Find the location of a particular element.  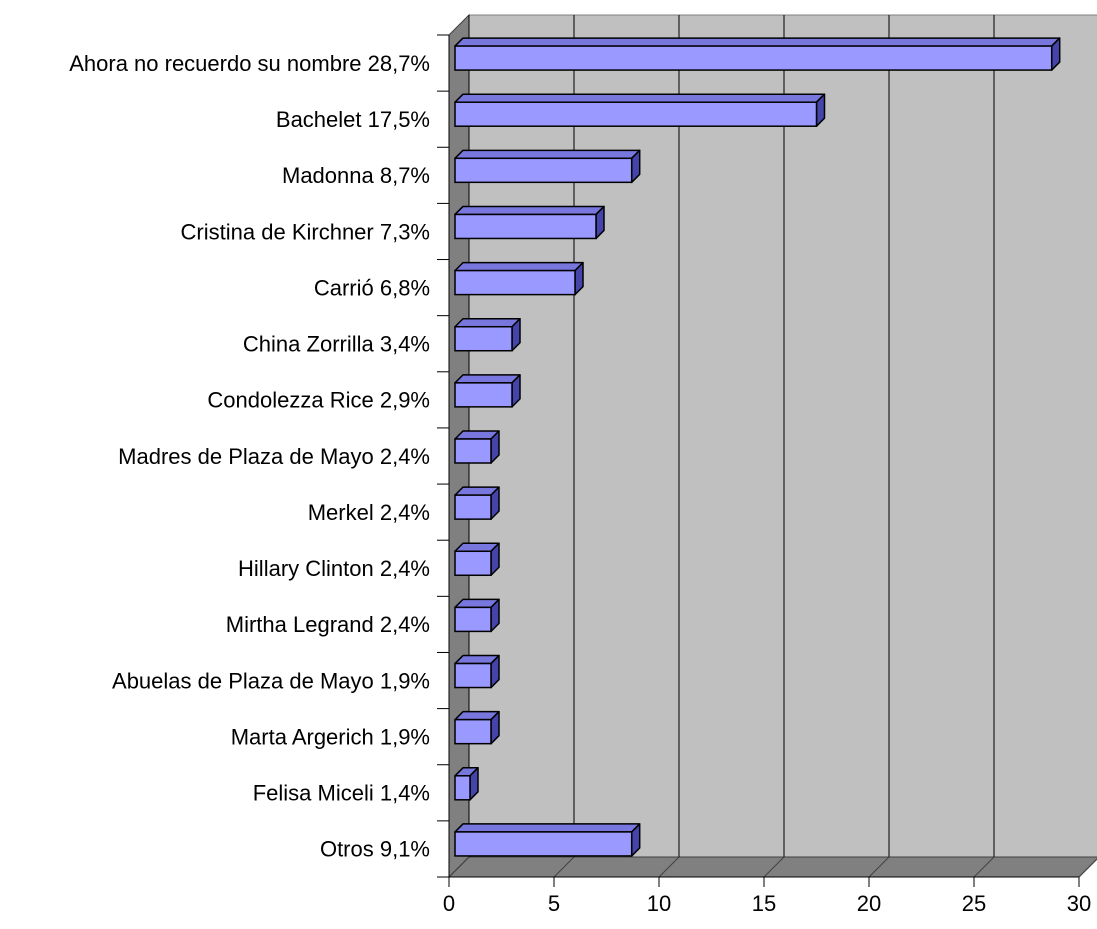

category-label-11: Abuelas de Plaza de Mayo 1,9% is located at coordinates (271, 680).